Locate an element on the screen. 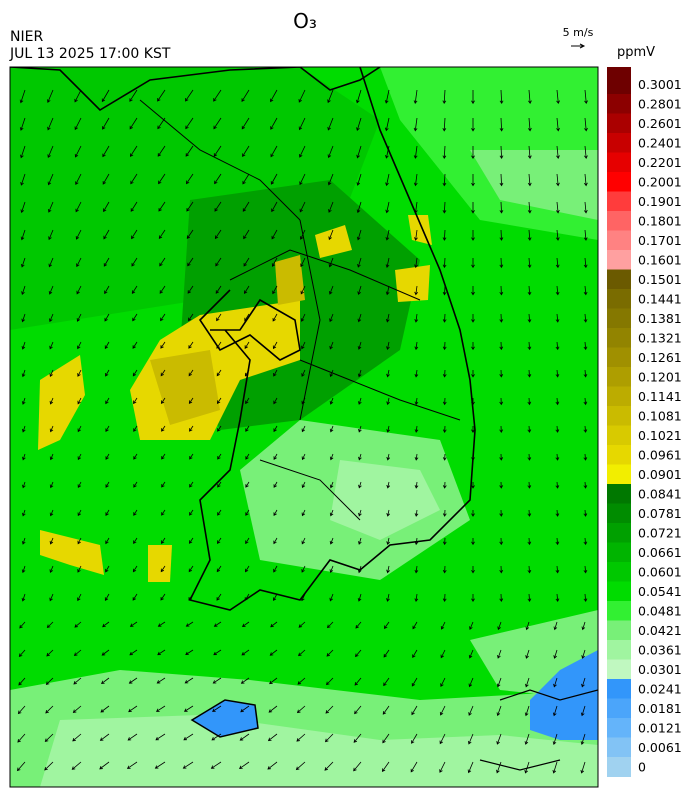 Image resolution: width=692 pixels, height=802 pixels. colorbar-label: 0.2201 is located at coordinates (660, 162).